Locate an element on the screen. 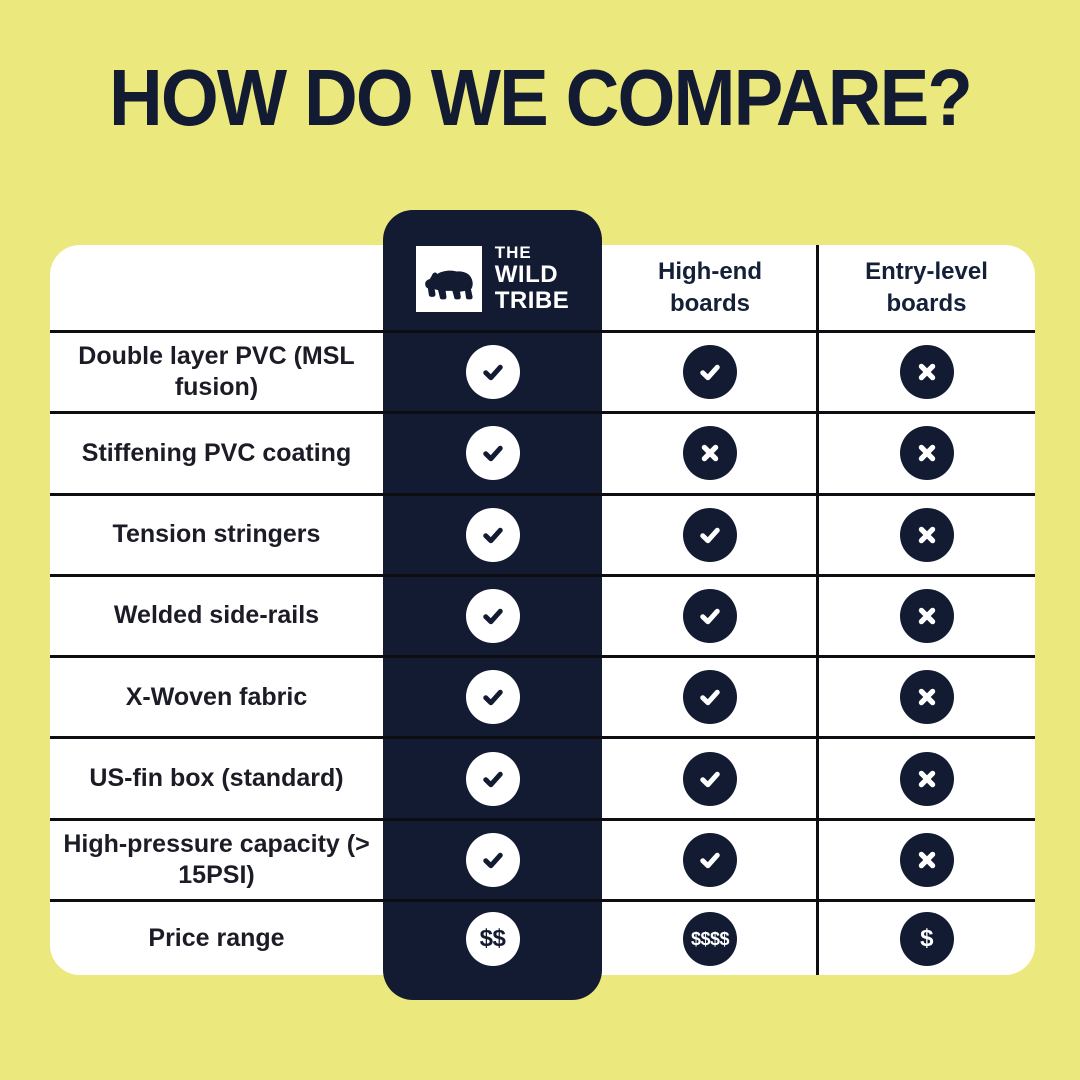  price-badge: $$$$ is located at coordinates (710, 938).